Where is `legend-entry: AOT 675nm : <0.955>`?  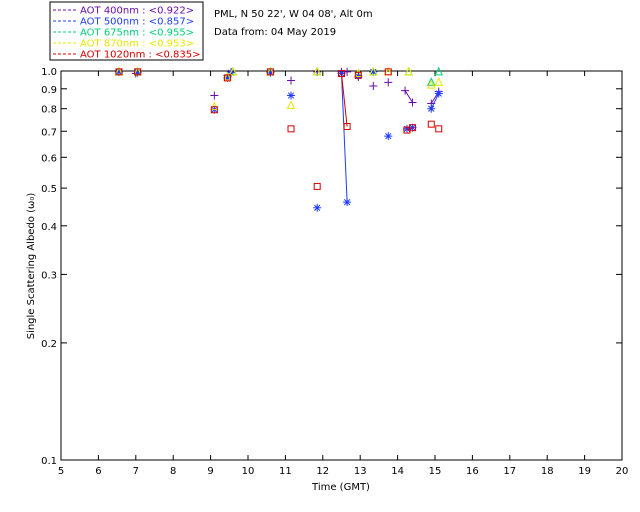 legend-entry: AOT 675nm : <0.955> is located at coordinates (137, 33).